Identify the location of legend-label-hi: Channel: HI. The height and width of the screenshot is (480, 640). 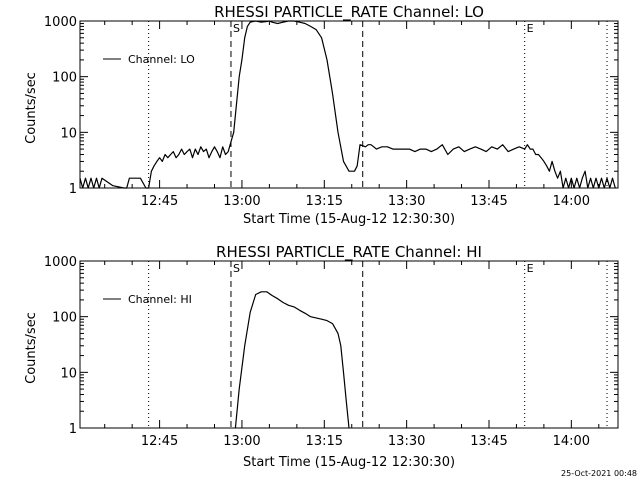
(160, 299).